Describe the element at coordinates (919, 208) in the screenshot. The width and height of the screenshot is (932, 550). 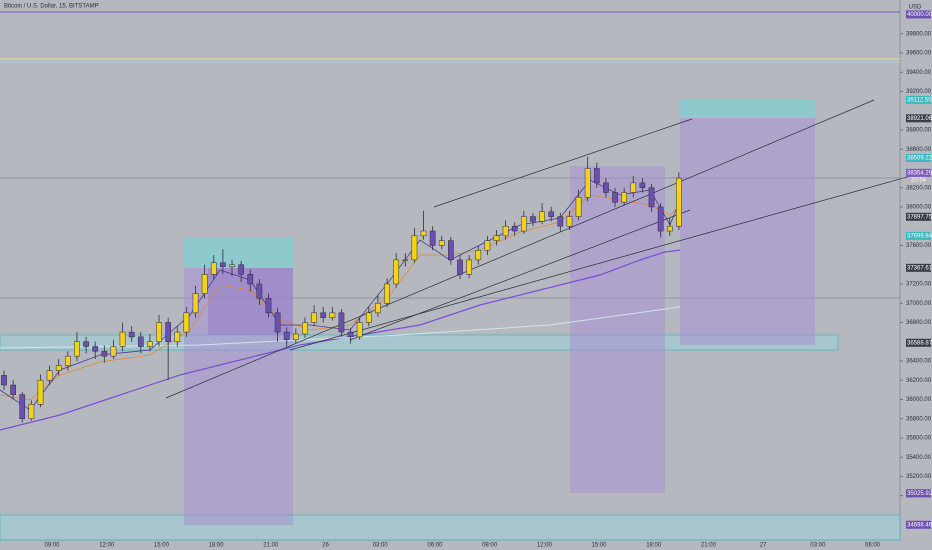
I see `y-tick-label: 38000.00` at that location.